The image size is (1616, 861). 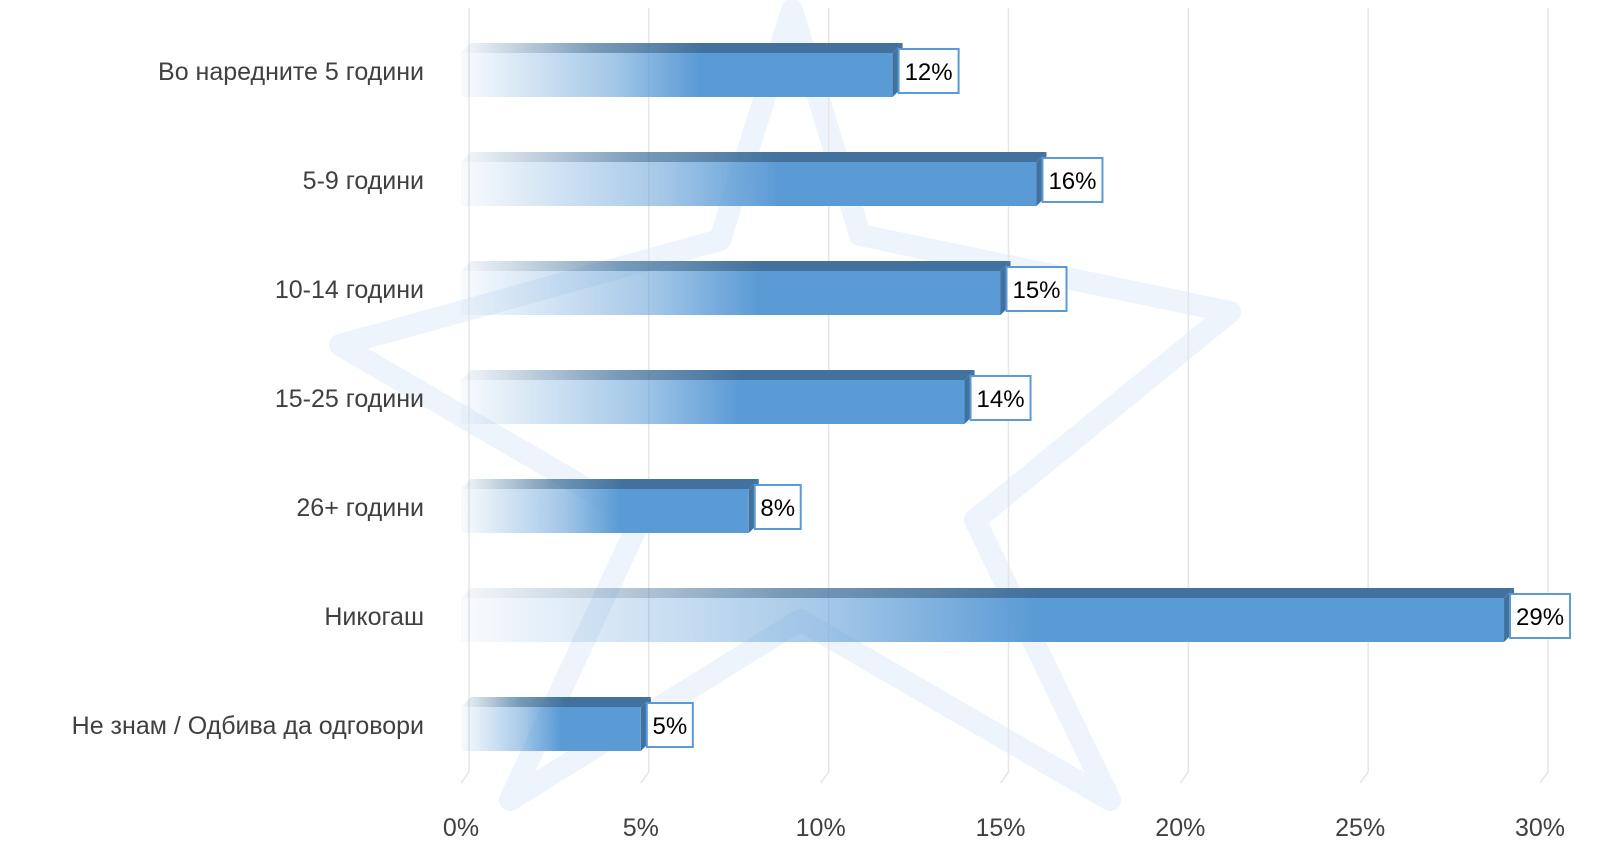 I want to click on data-label-text: 14%, so click(x=1001, y=399).